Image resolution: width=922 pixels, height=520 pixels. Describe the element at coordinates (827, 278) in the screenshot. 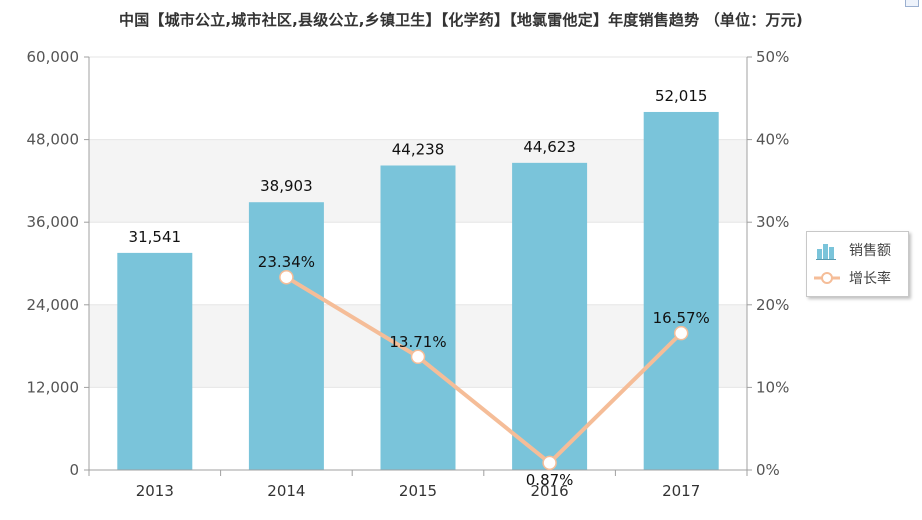

I see `line-marker-icon` at that location.